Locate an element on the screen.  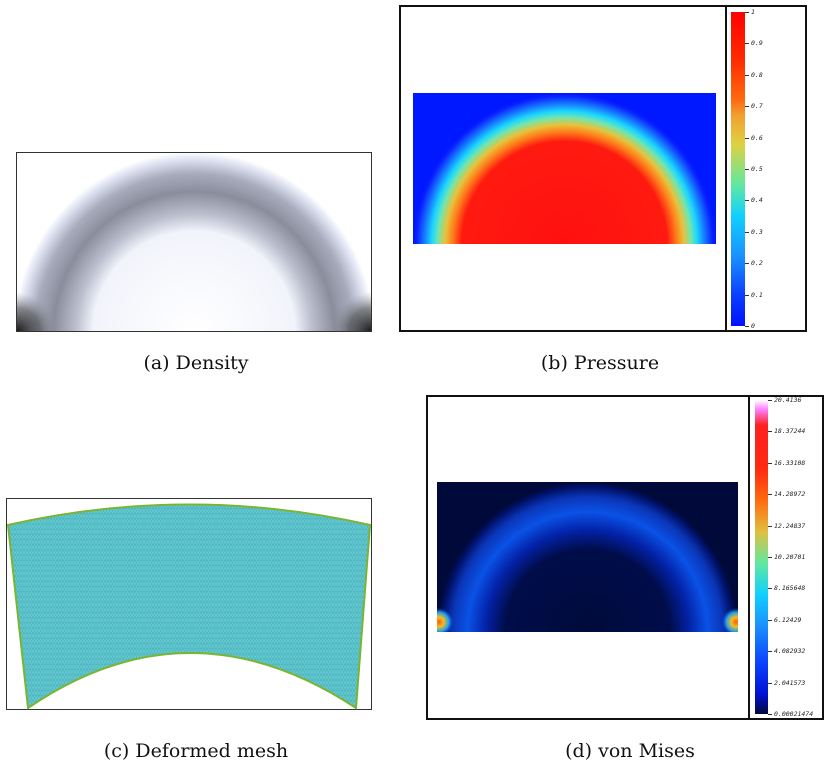
deformed-mesh-plot is located at coordinates (189, 604).